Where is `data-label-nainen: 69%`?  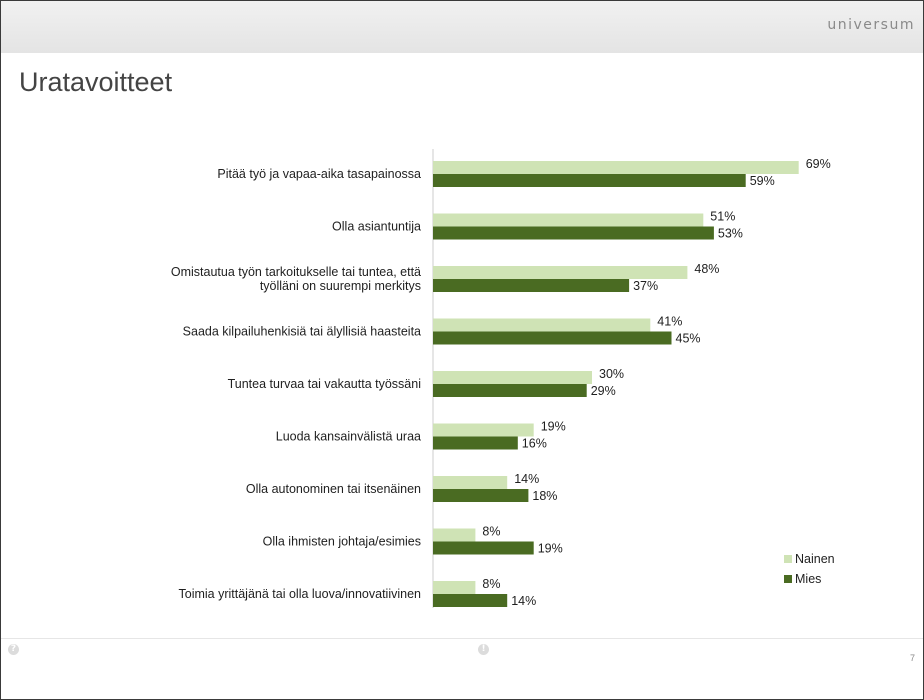 data-label-nainen: 69% is located at coordinates (818, 164).